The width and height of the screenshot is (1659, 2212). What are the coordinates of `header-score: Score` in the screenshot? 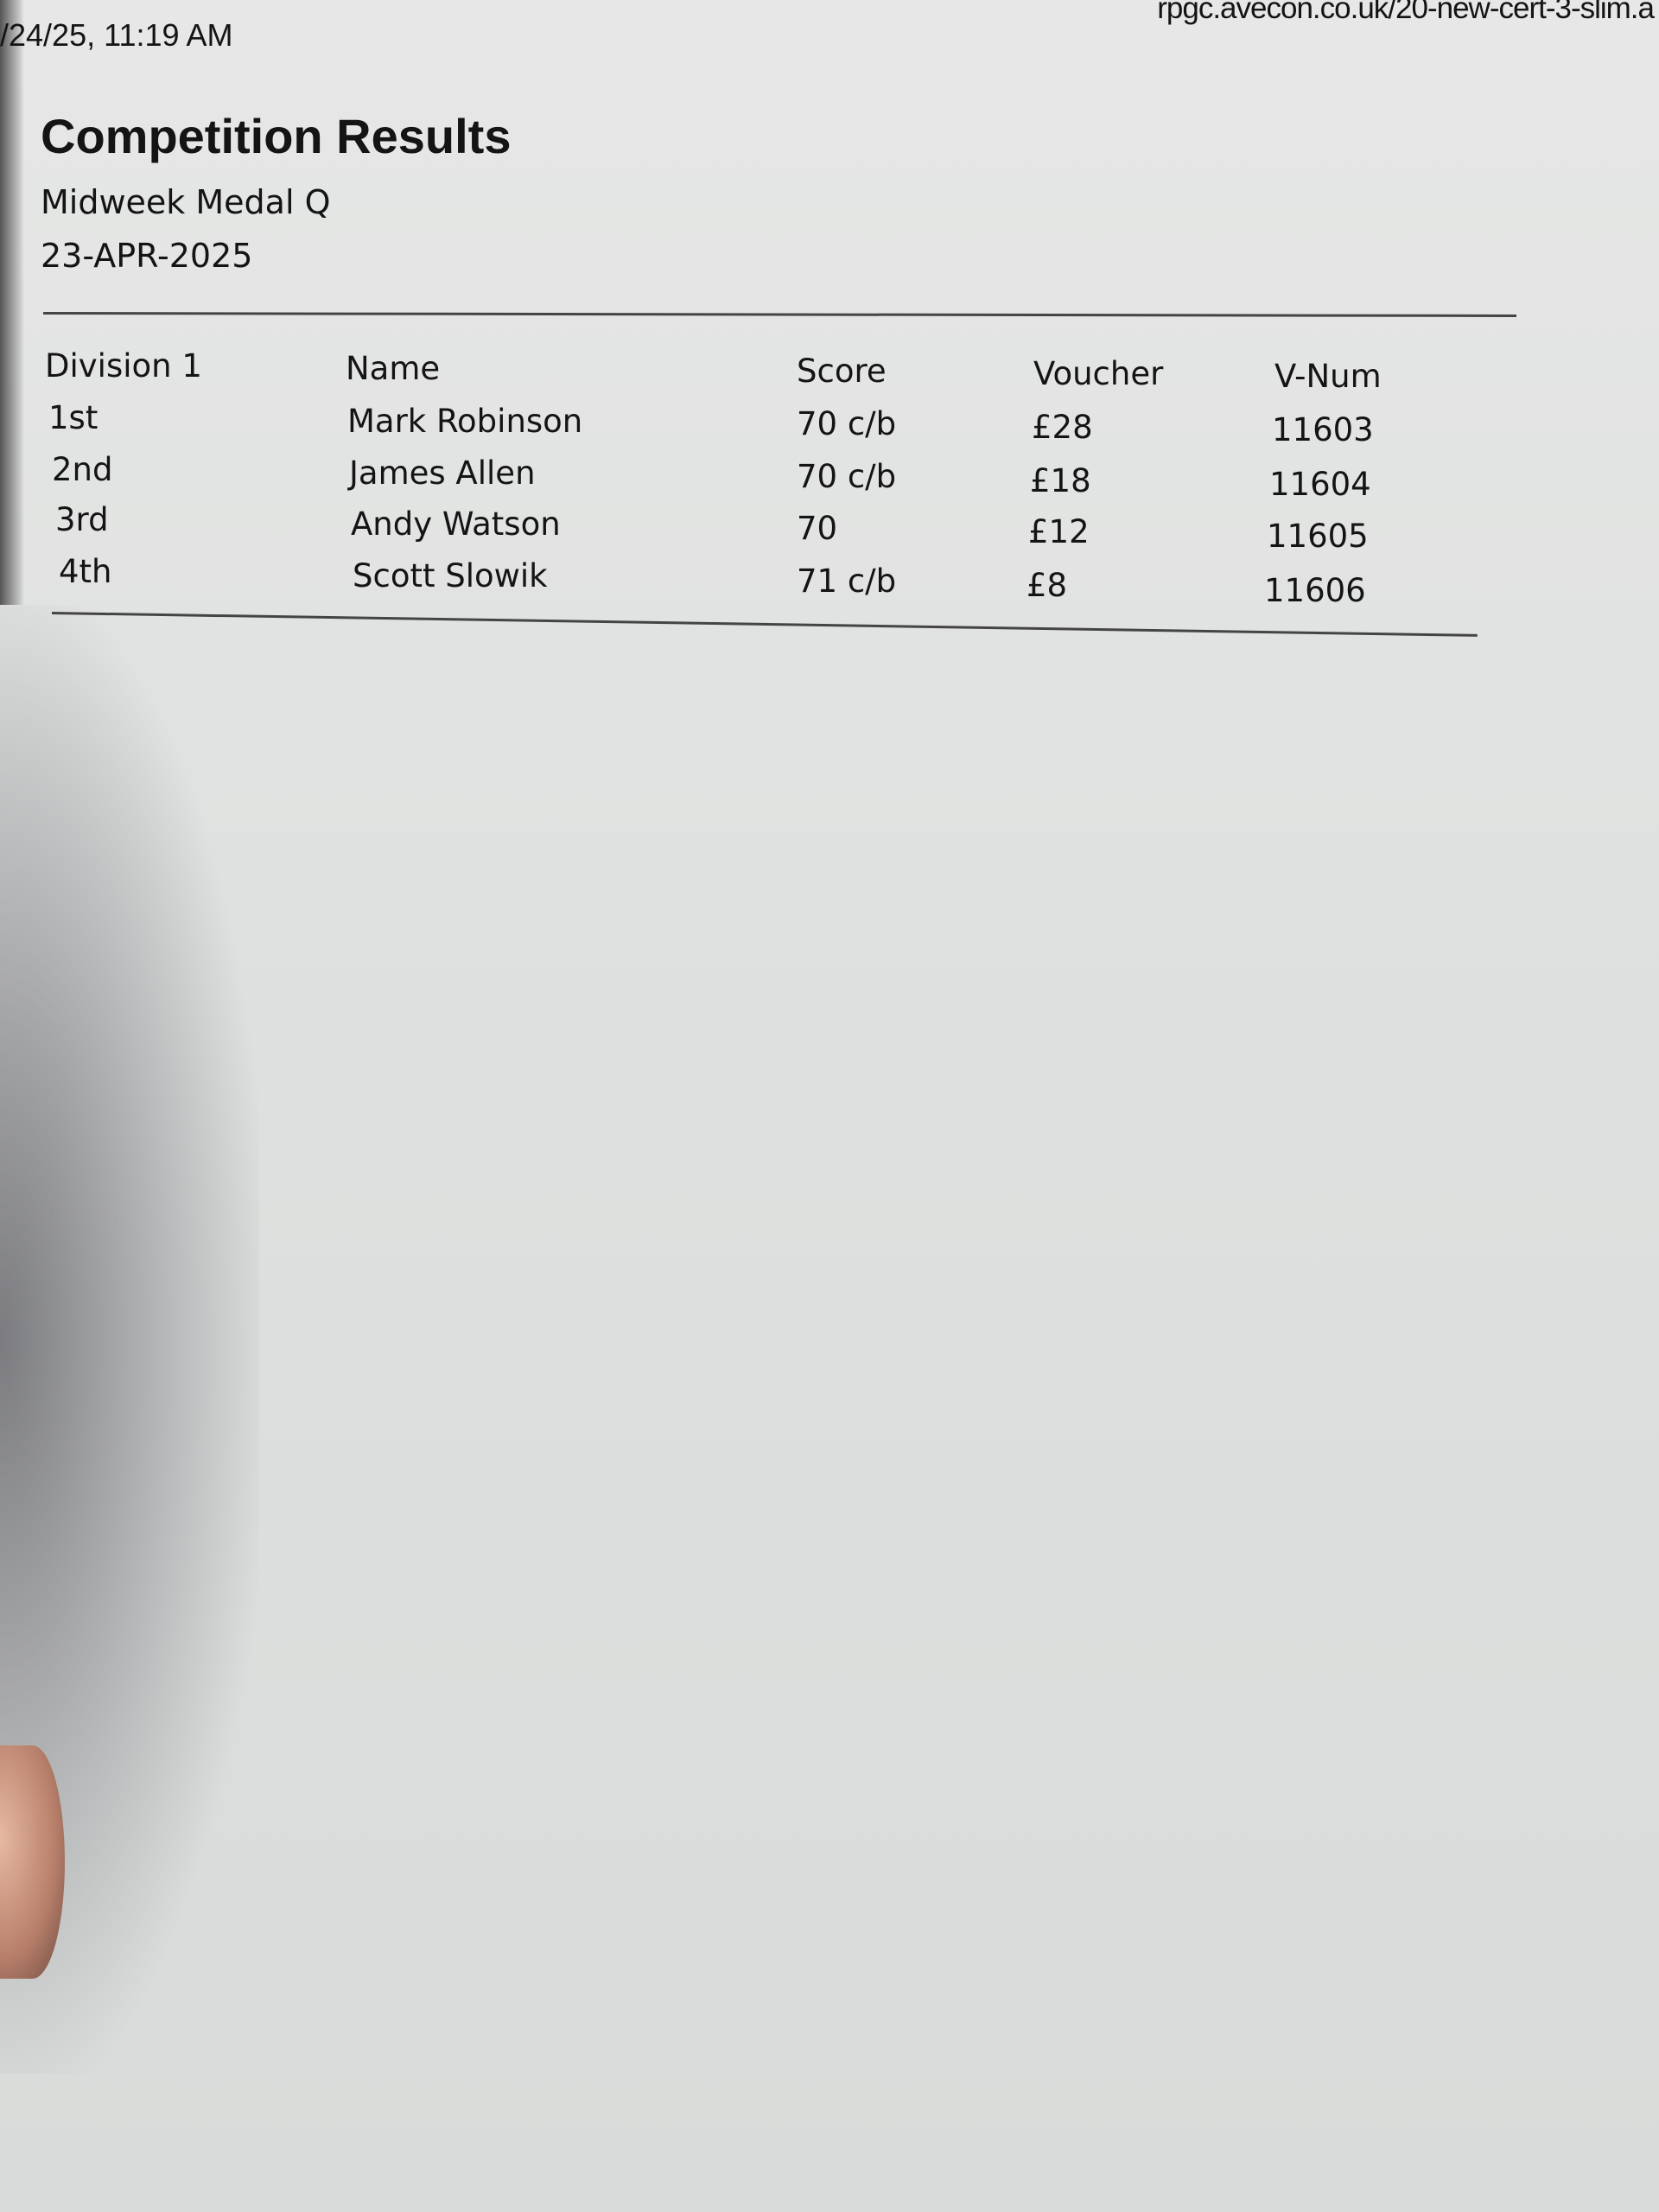 It's located at (842, 371).